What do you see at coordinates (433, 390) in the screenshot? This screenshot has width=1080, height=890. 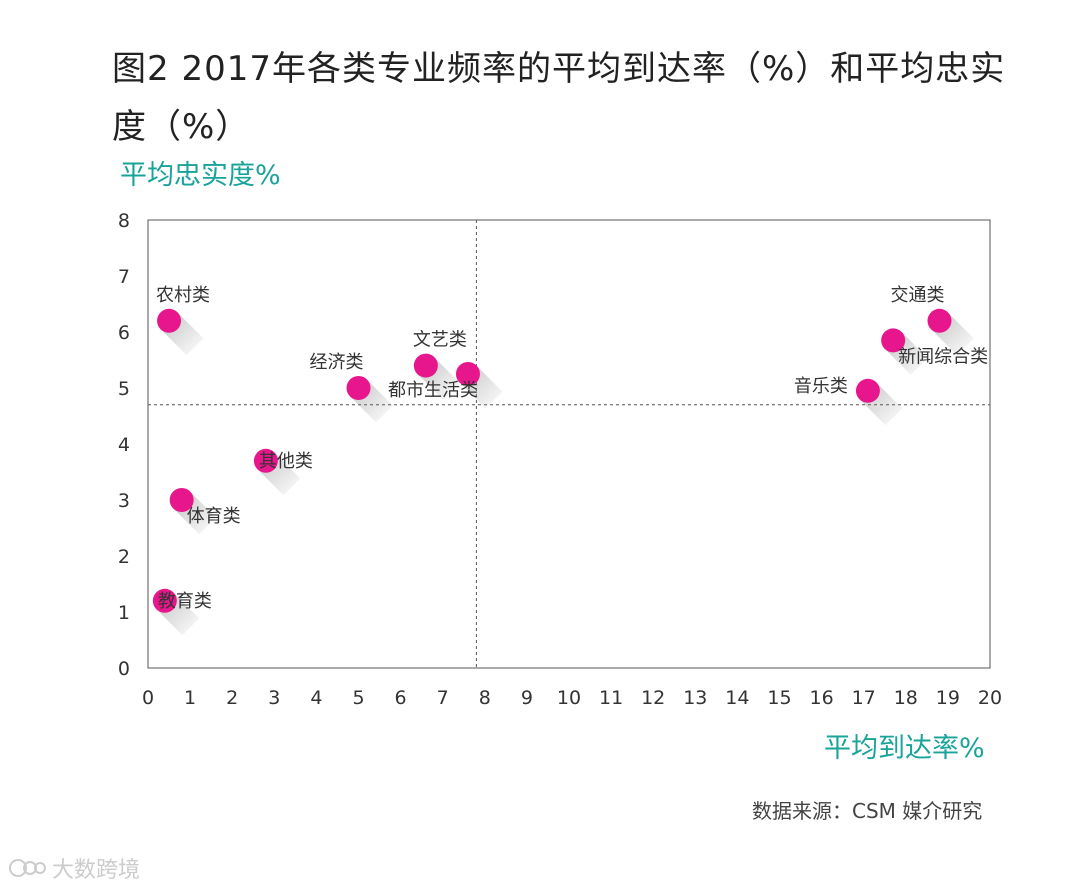 I see `point-label: 都市生活类` at bounding box center [433, 390].